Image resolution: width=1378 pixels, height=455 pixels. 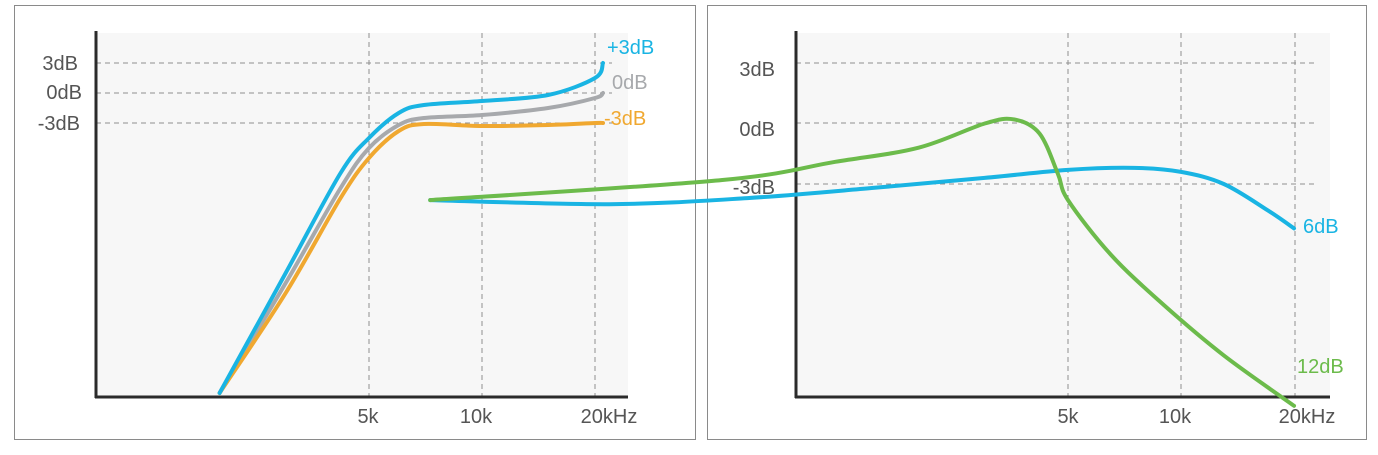 What do you see at coordinates (60, 64) in the screenshot?
I see `y-tick-label-3db-left: 3dB` at bounding box center [60, 64].